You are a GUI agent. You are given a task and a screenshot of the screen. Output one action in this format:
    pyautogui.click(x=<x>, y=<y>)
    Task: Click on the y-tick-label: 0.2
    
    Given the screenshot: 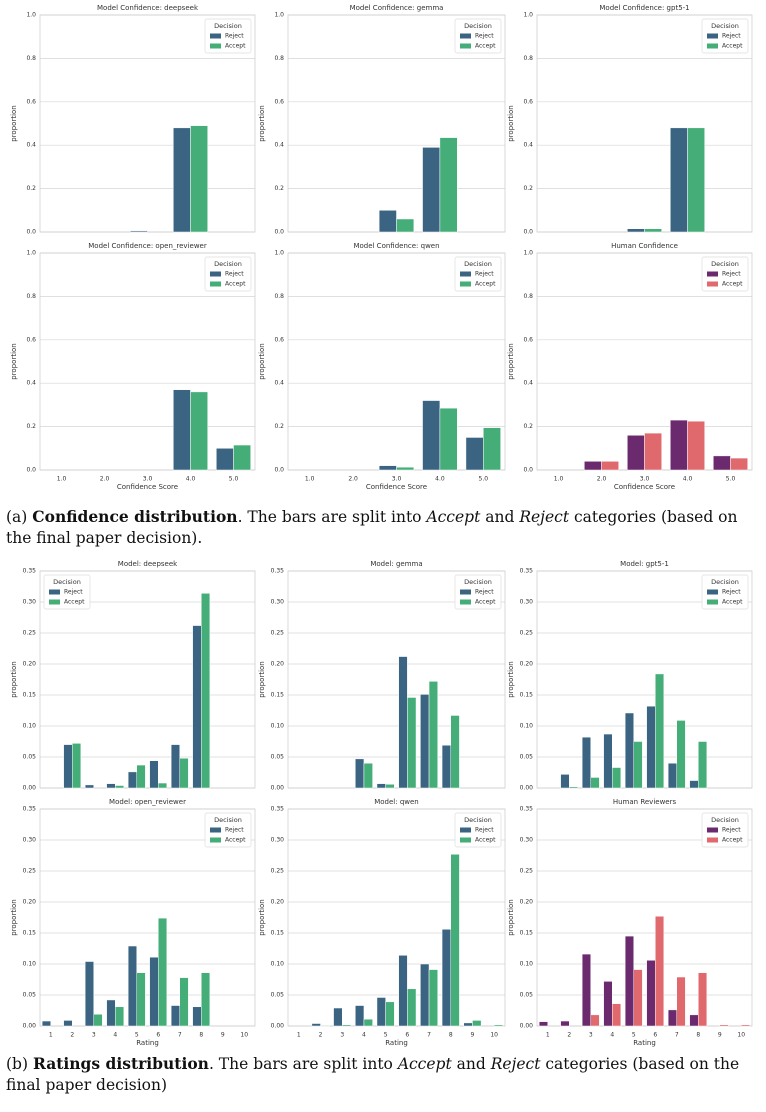 What is the action you would take?
    pyautogui.click(x=528, y=426)
    